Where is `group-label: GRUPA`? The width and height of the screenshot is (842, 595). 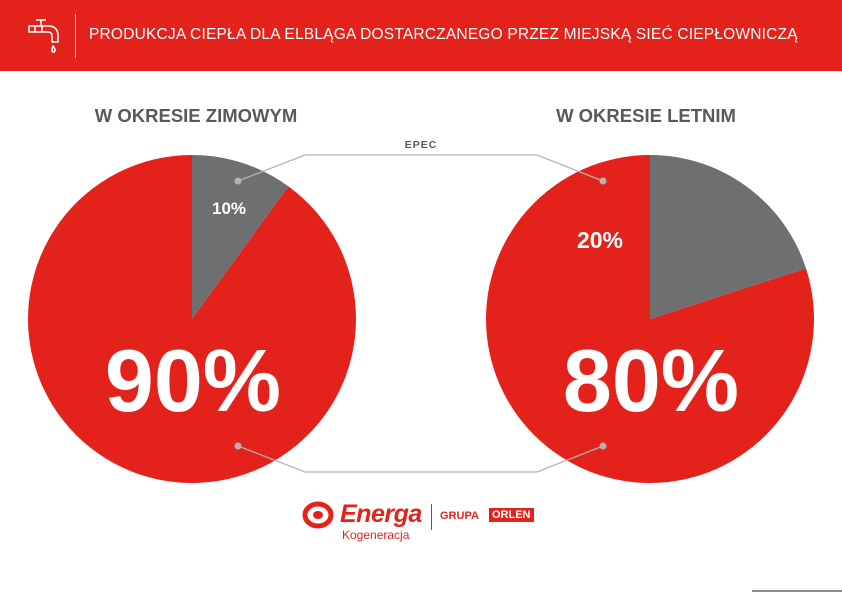
group-label: GRUPA is located at coordinates (459, 516).